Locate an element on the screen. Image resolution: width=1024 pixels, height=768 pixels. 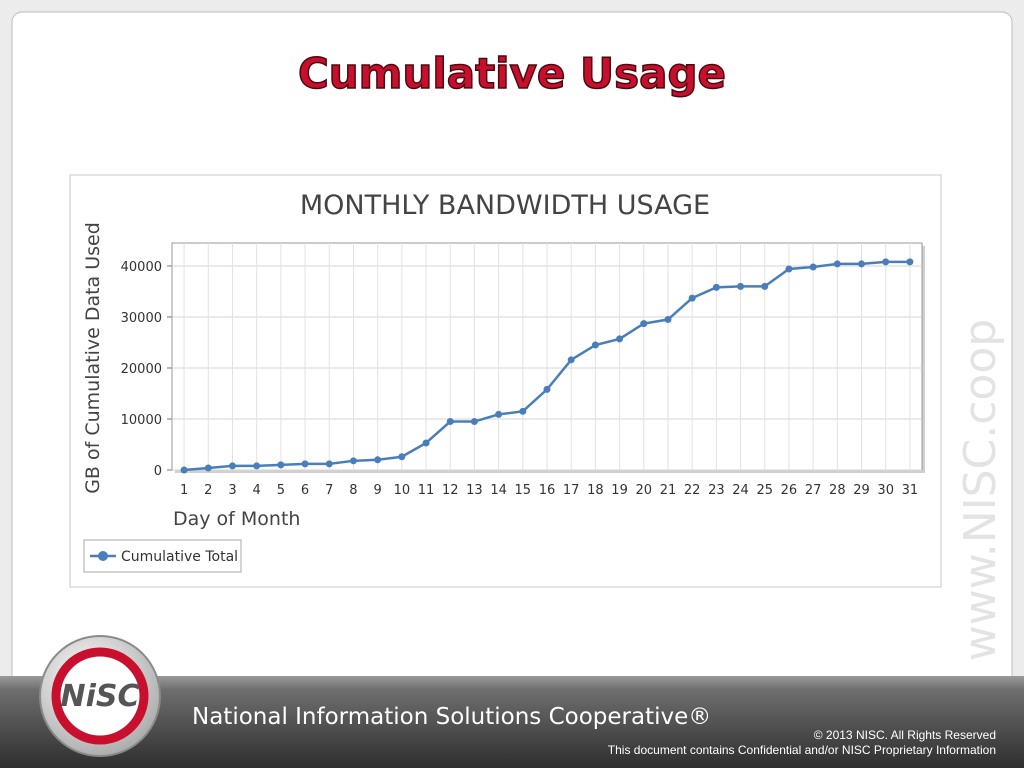
footer-band is located at coordinates (512, 722).